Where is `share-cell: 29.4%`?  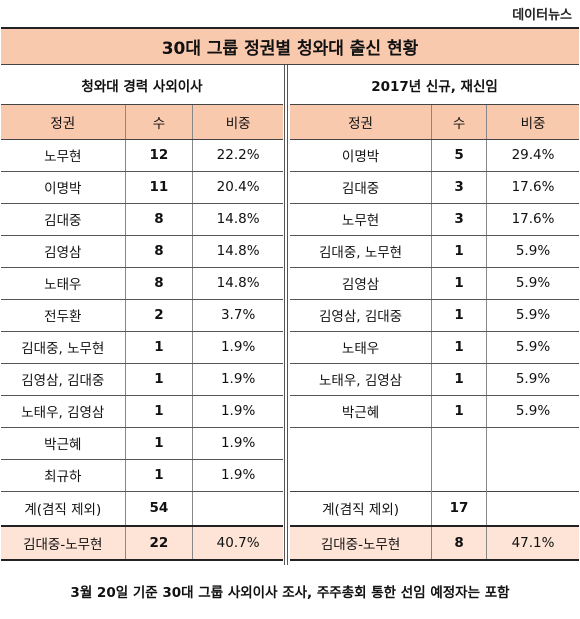 share-cell: 29.4% is located at coordinates (532, 155).